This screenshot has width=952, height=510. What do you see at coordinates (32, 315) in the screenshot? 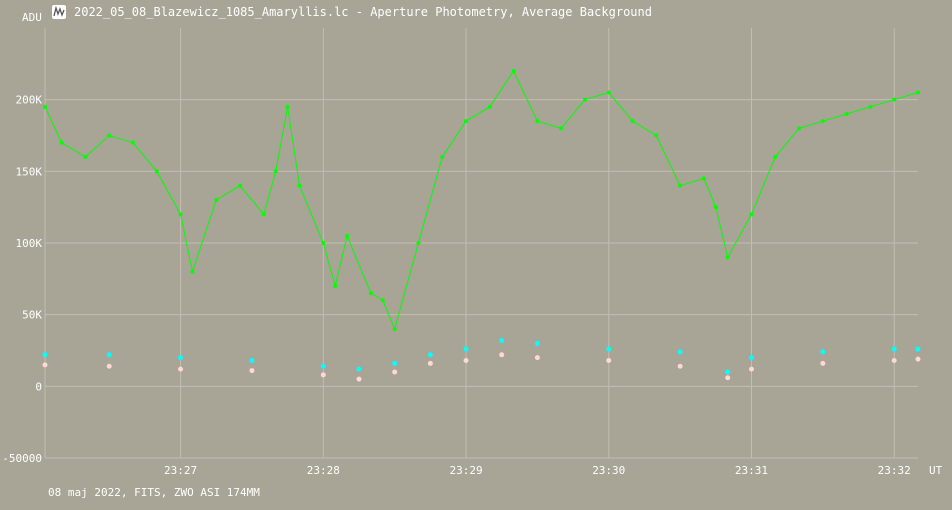
I see `y-tick-label: 50K` at bounding box center [32, 315].